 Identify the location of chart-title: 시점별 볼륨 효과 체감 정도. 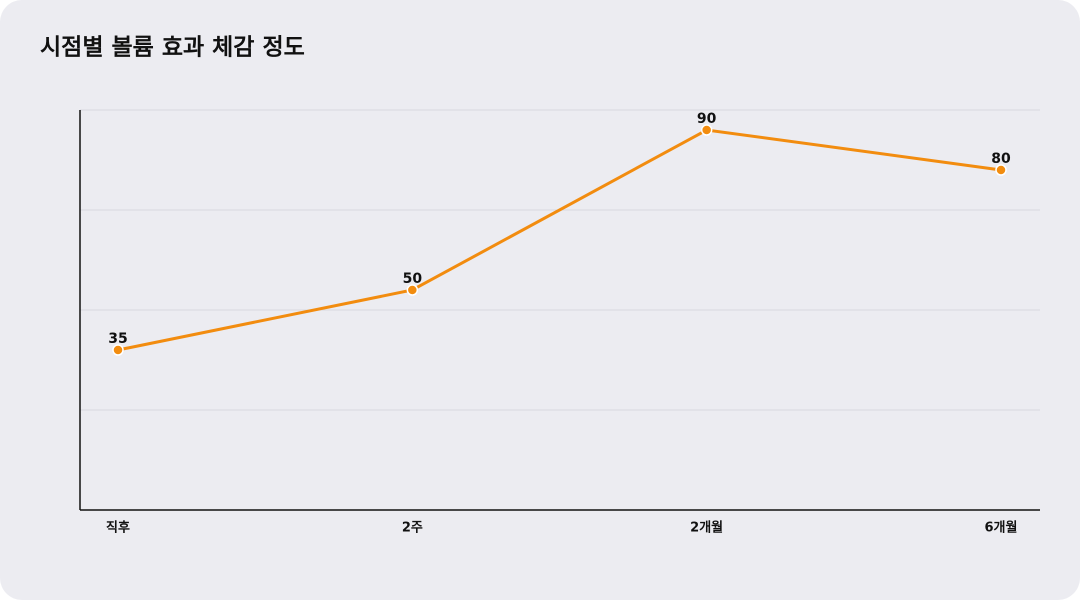
(172, 48).